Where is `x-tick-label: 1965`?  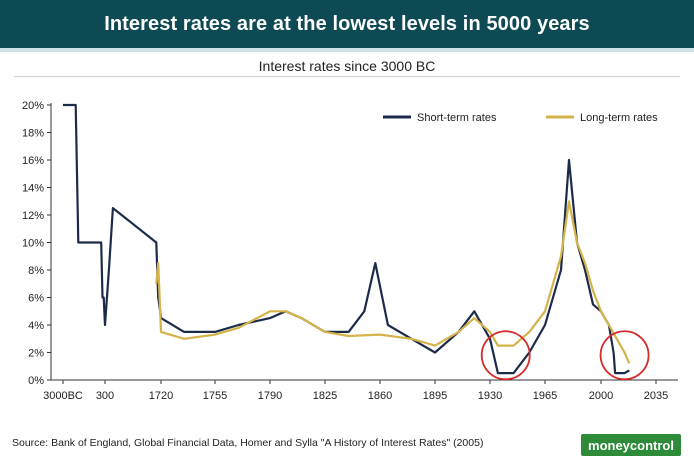 x-tick-label: 1965 is located at coordinates (545, 396).